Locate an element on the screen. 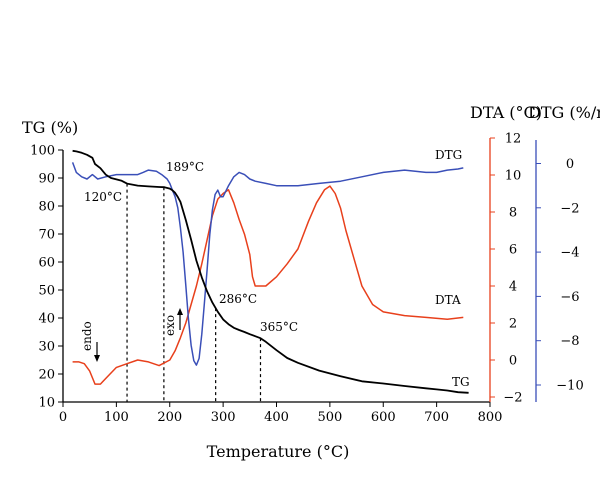 Image resolution: width=600 pixels, height=484 pixels. exo-arrow-head is located at coordinates (180, 311).